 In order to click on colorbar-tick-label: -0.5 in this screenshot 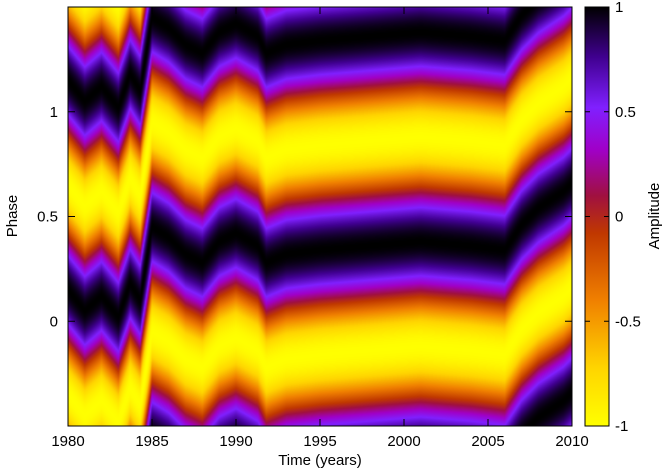, I will do `click(628, 321)`.